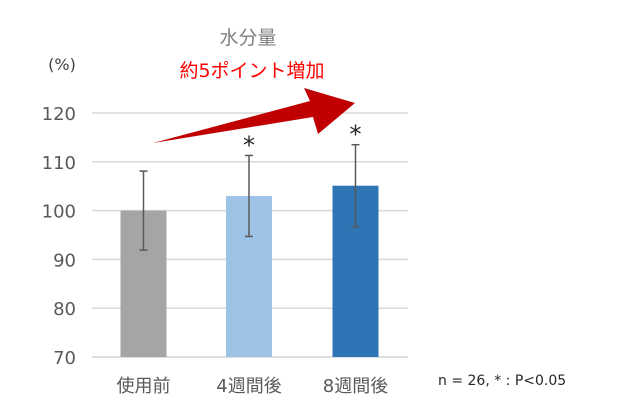 This screenshot has width=641, height=409. Describe the element at coordinates (62, 64) in the screenshot. I see `y-axis-label: (%)` at that location.